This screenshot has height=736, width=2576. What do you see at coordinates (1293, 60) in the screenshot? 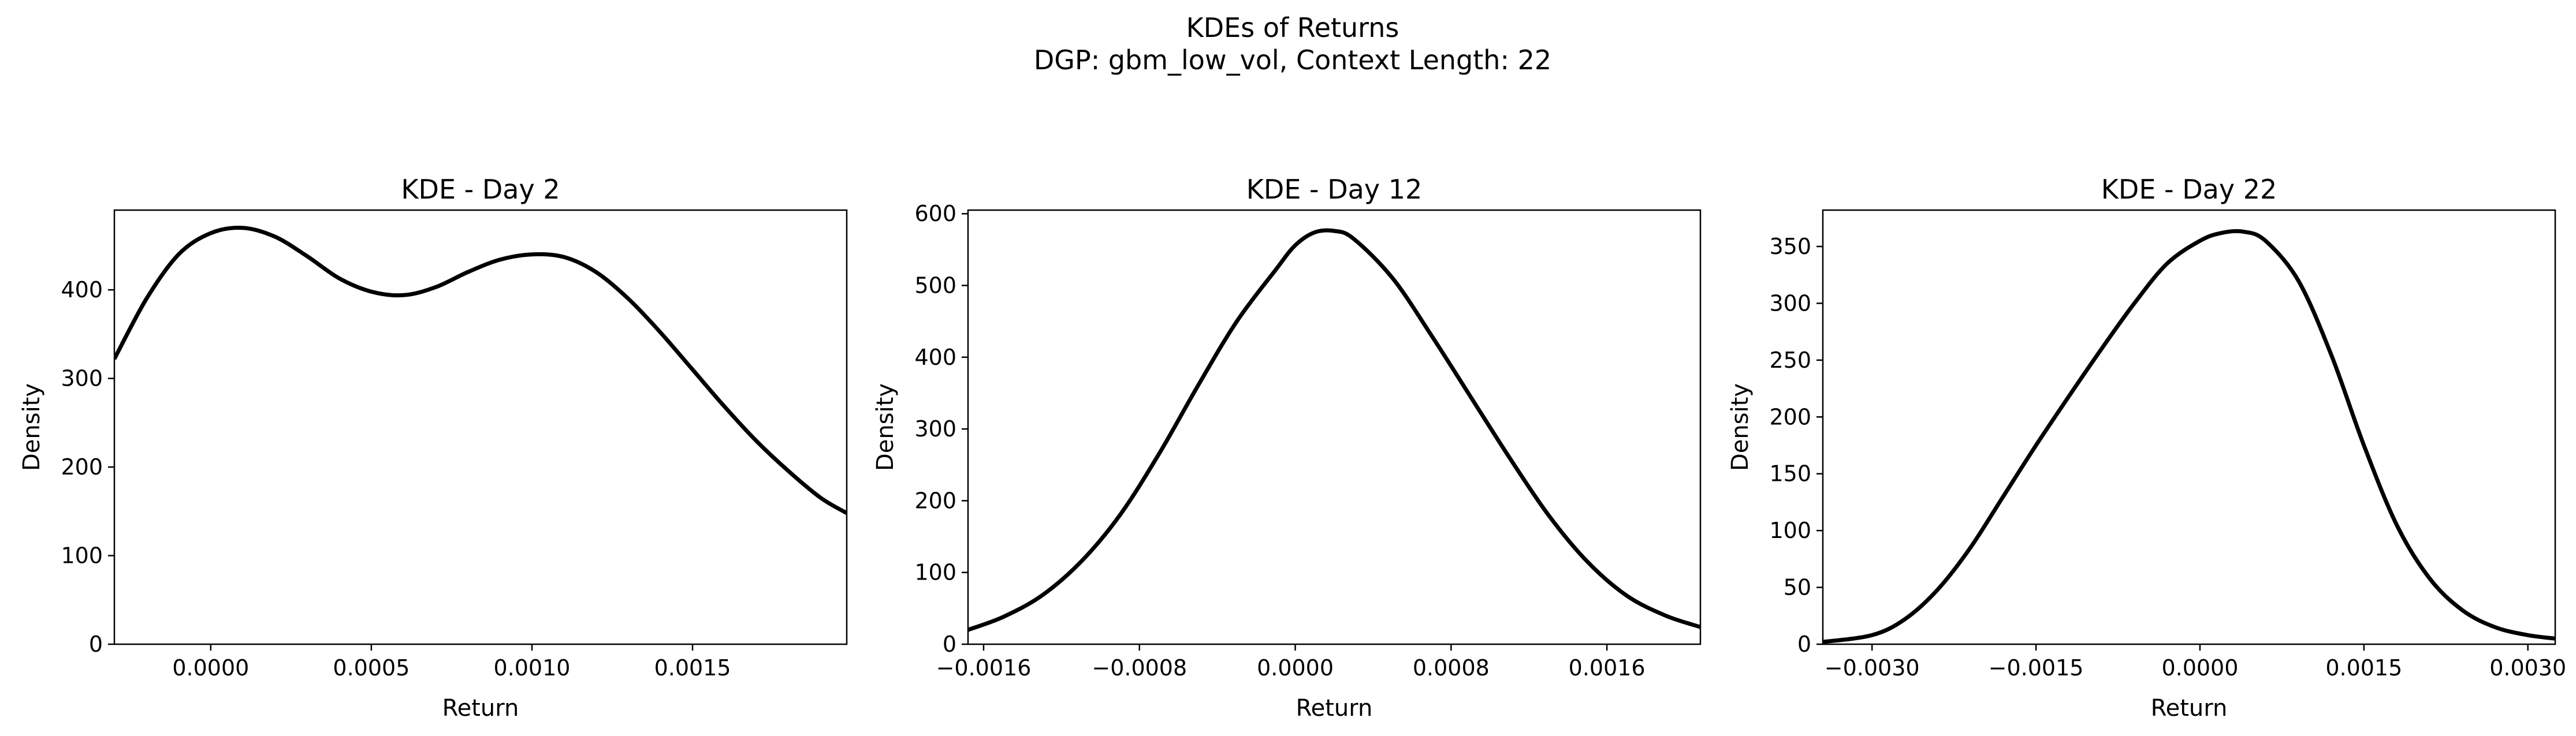
I see `figure-subtitle: DGP: gbm_low_vol, Context Length: 22` at bounding box center [1293, 60].